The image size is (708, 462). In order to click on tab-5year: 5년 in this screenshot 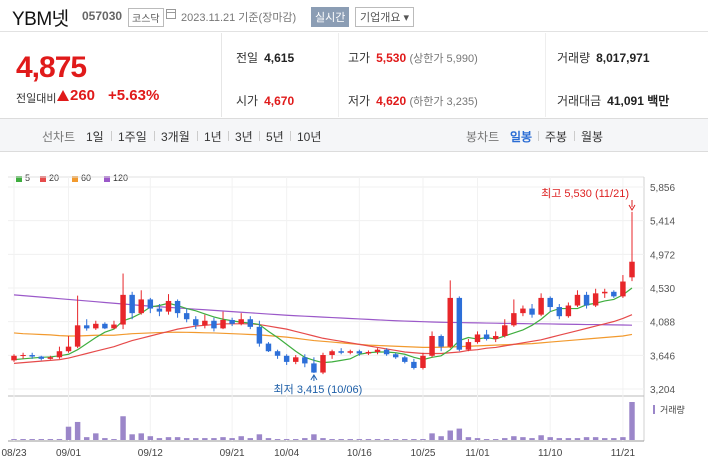, I will do `click(275, 137)`.